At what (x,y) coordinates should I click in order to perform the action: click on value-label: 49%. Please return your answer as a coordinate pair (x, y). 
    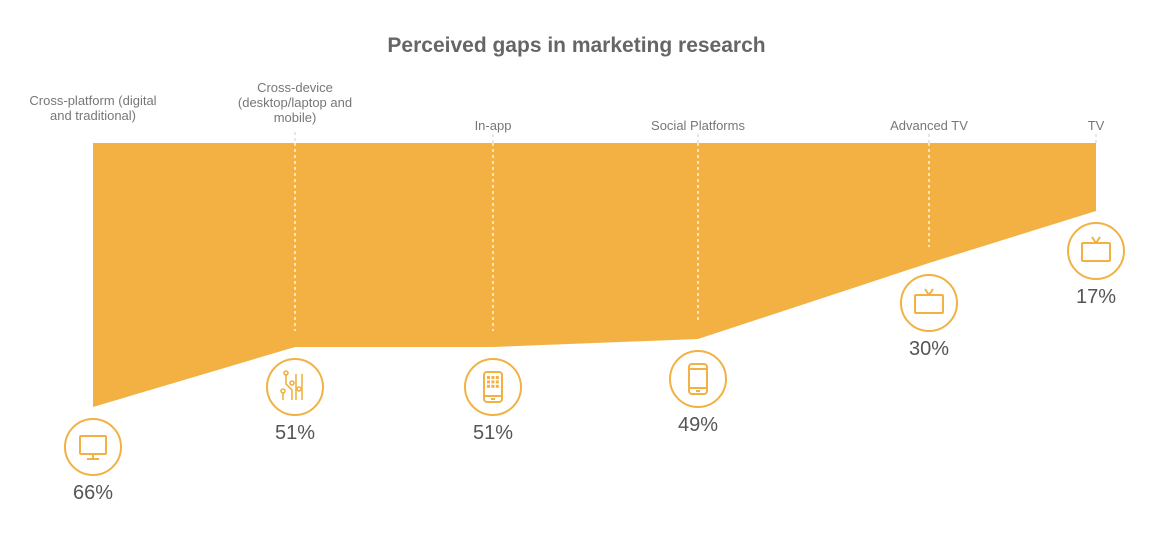
    Looking at the image, I should click on (698, 425).